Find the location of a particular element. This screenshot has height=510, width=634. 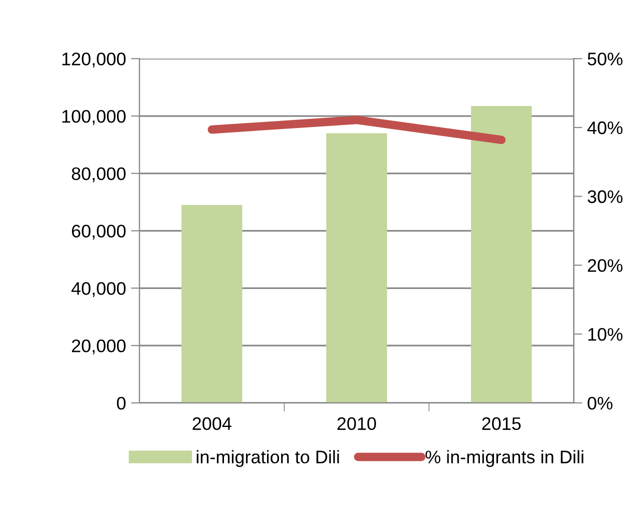

y2-tick-label: 40% is located at coordinates (604, 127).